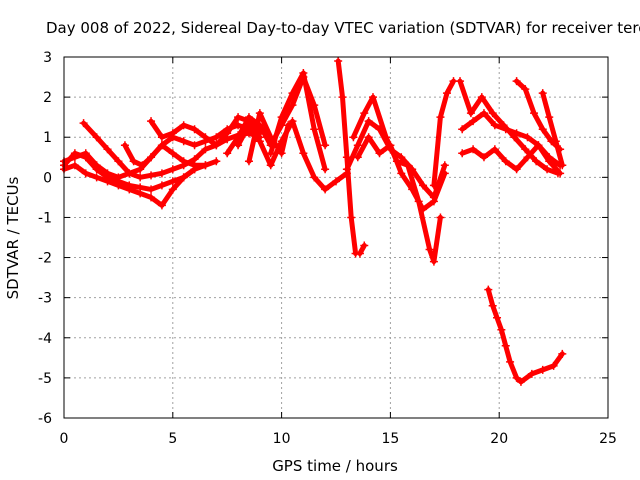 The height and width of the screenshot is (480, 640). Describe the element at coordinates (45, 259) in the screenshot. I see `y-tick-label: -2` at that location.